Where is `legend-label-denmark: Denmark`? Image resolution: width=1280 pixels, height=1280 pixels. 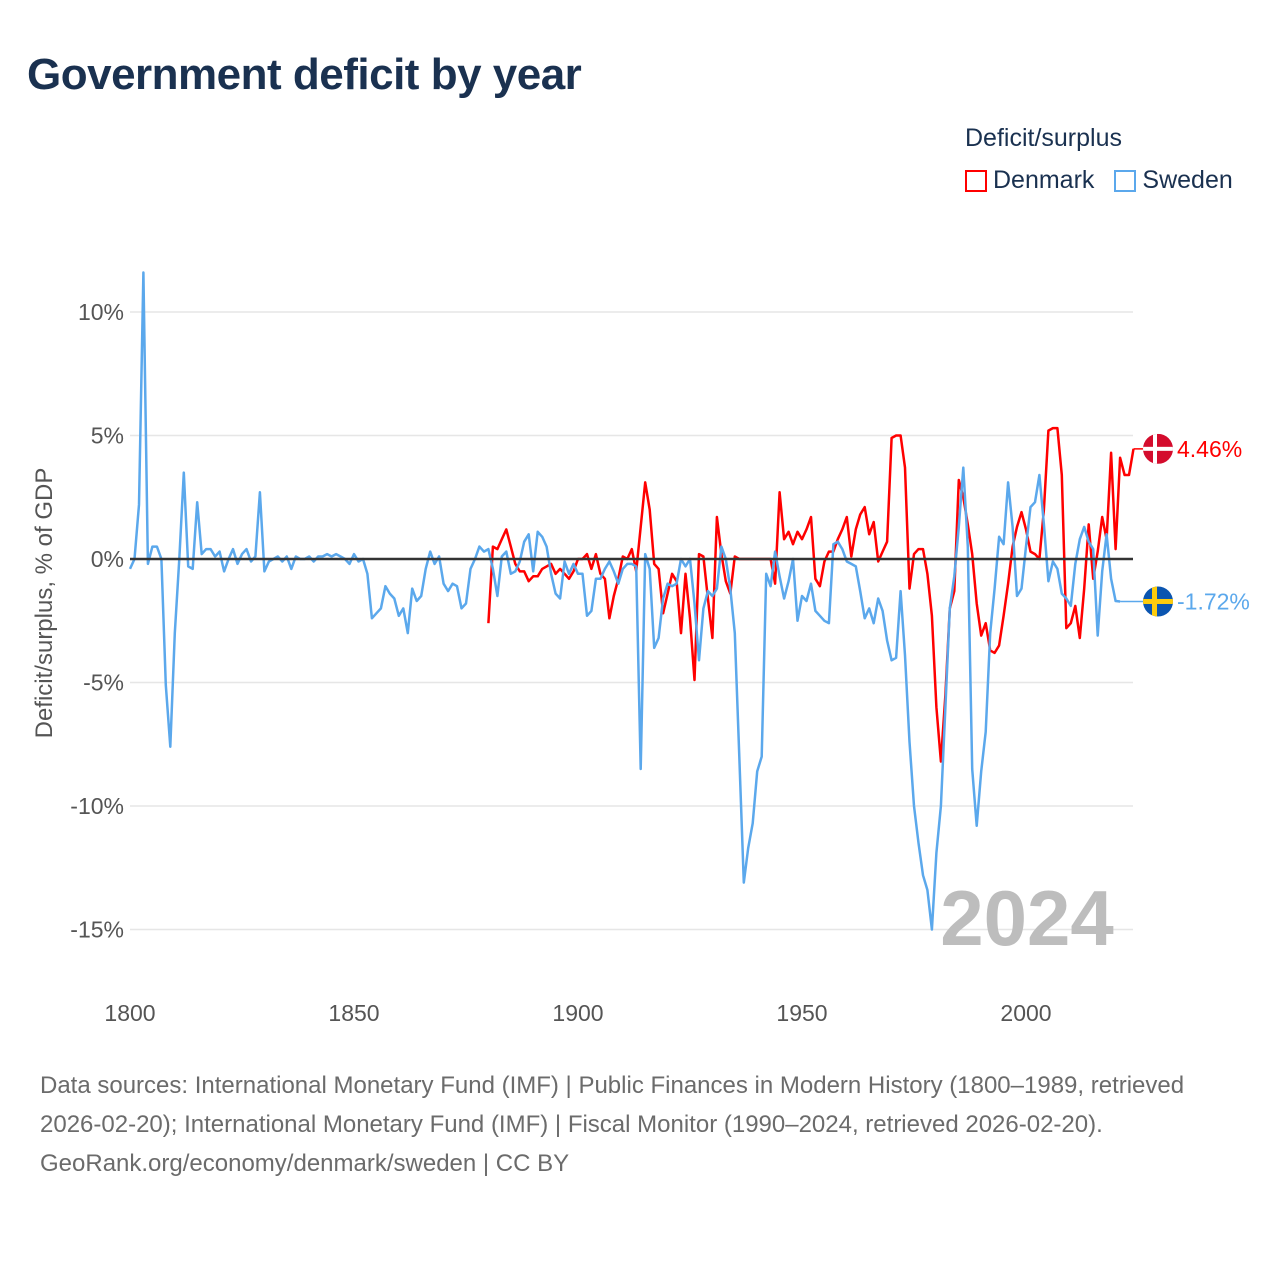 legend-label-denmark: Denmark is located at coordinates (1044, 180).